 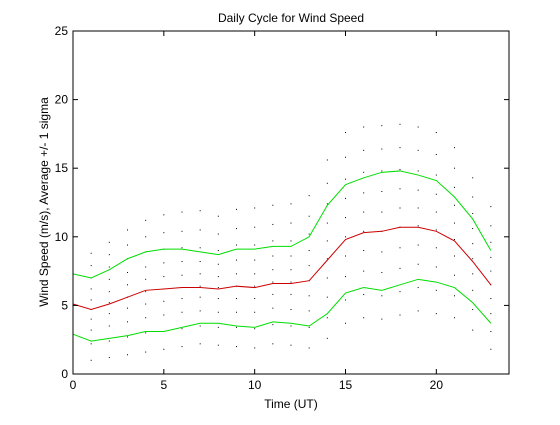 What do you see at coordinates (282, 310) in the screenshot?
I see `series-line-average-1sigma` at bounding box center [282, 310].